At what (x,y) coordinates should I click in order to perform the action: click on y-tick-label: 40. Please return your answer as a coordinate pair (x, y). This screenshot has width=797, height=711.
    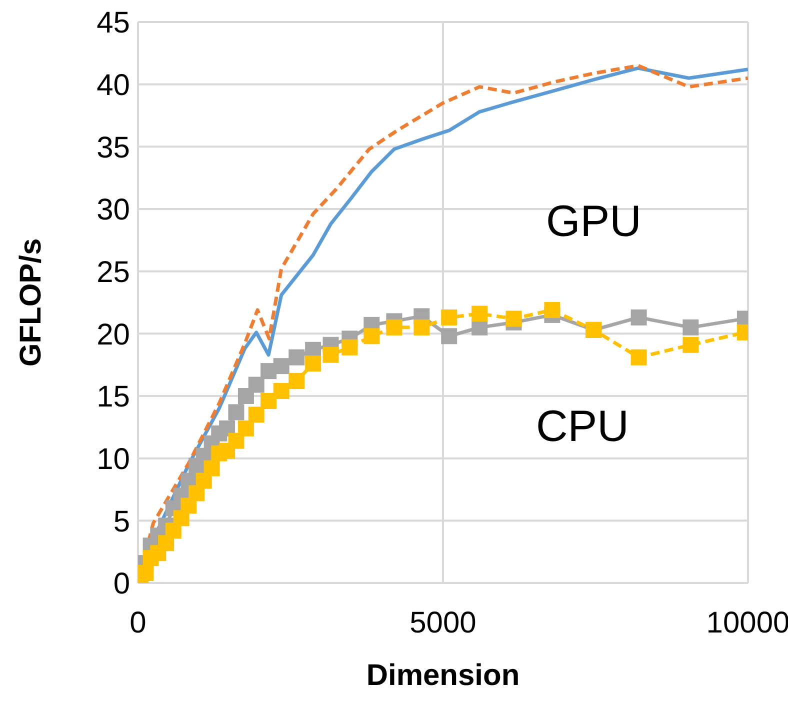
    Looking at the image, I should click on (113, 85).